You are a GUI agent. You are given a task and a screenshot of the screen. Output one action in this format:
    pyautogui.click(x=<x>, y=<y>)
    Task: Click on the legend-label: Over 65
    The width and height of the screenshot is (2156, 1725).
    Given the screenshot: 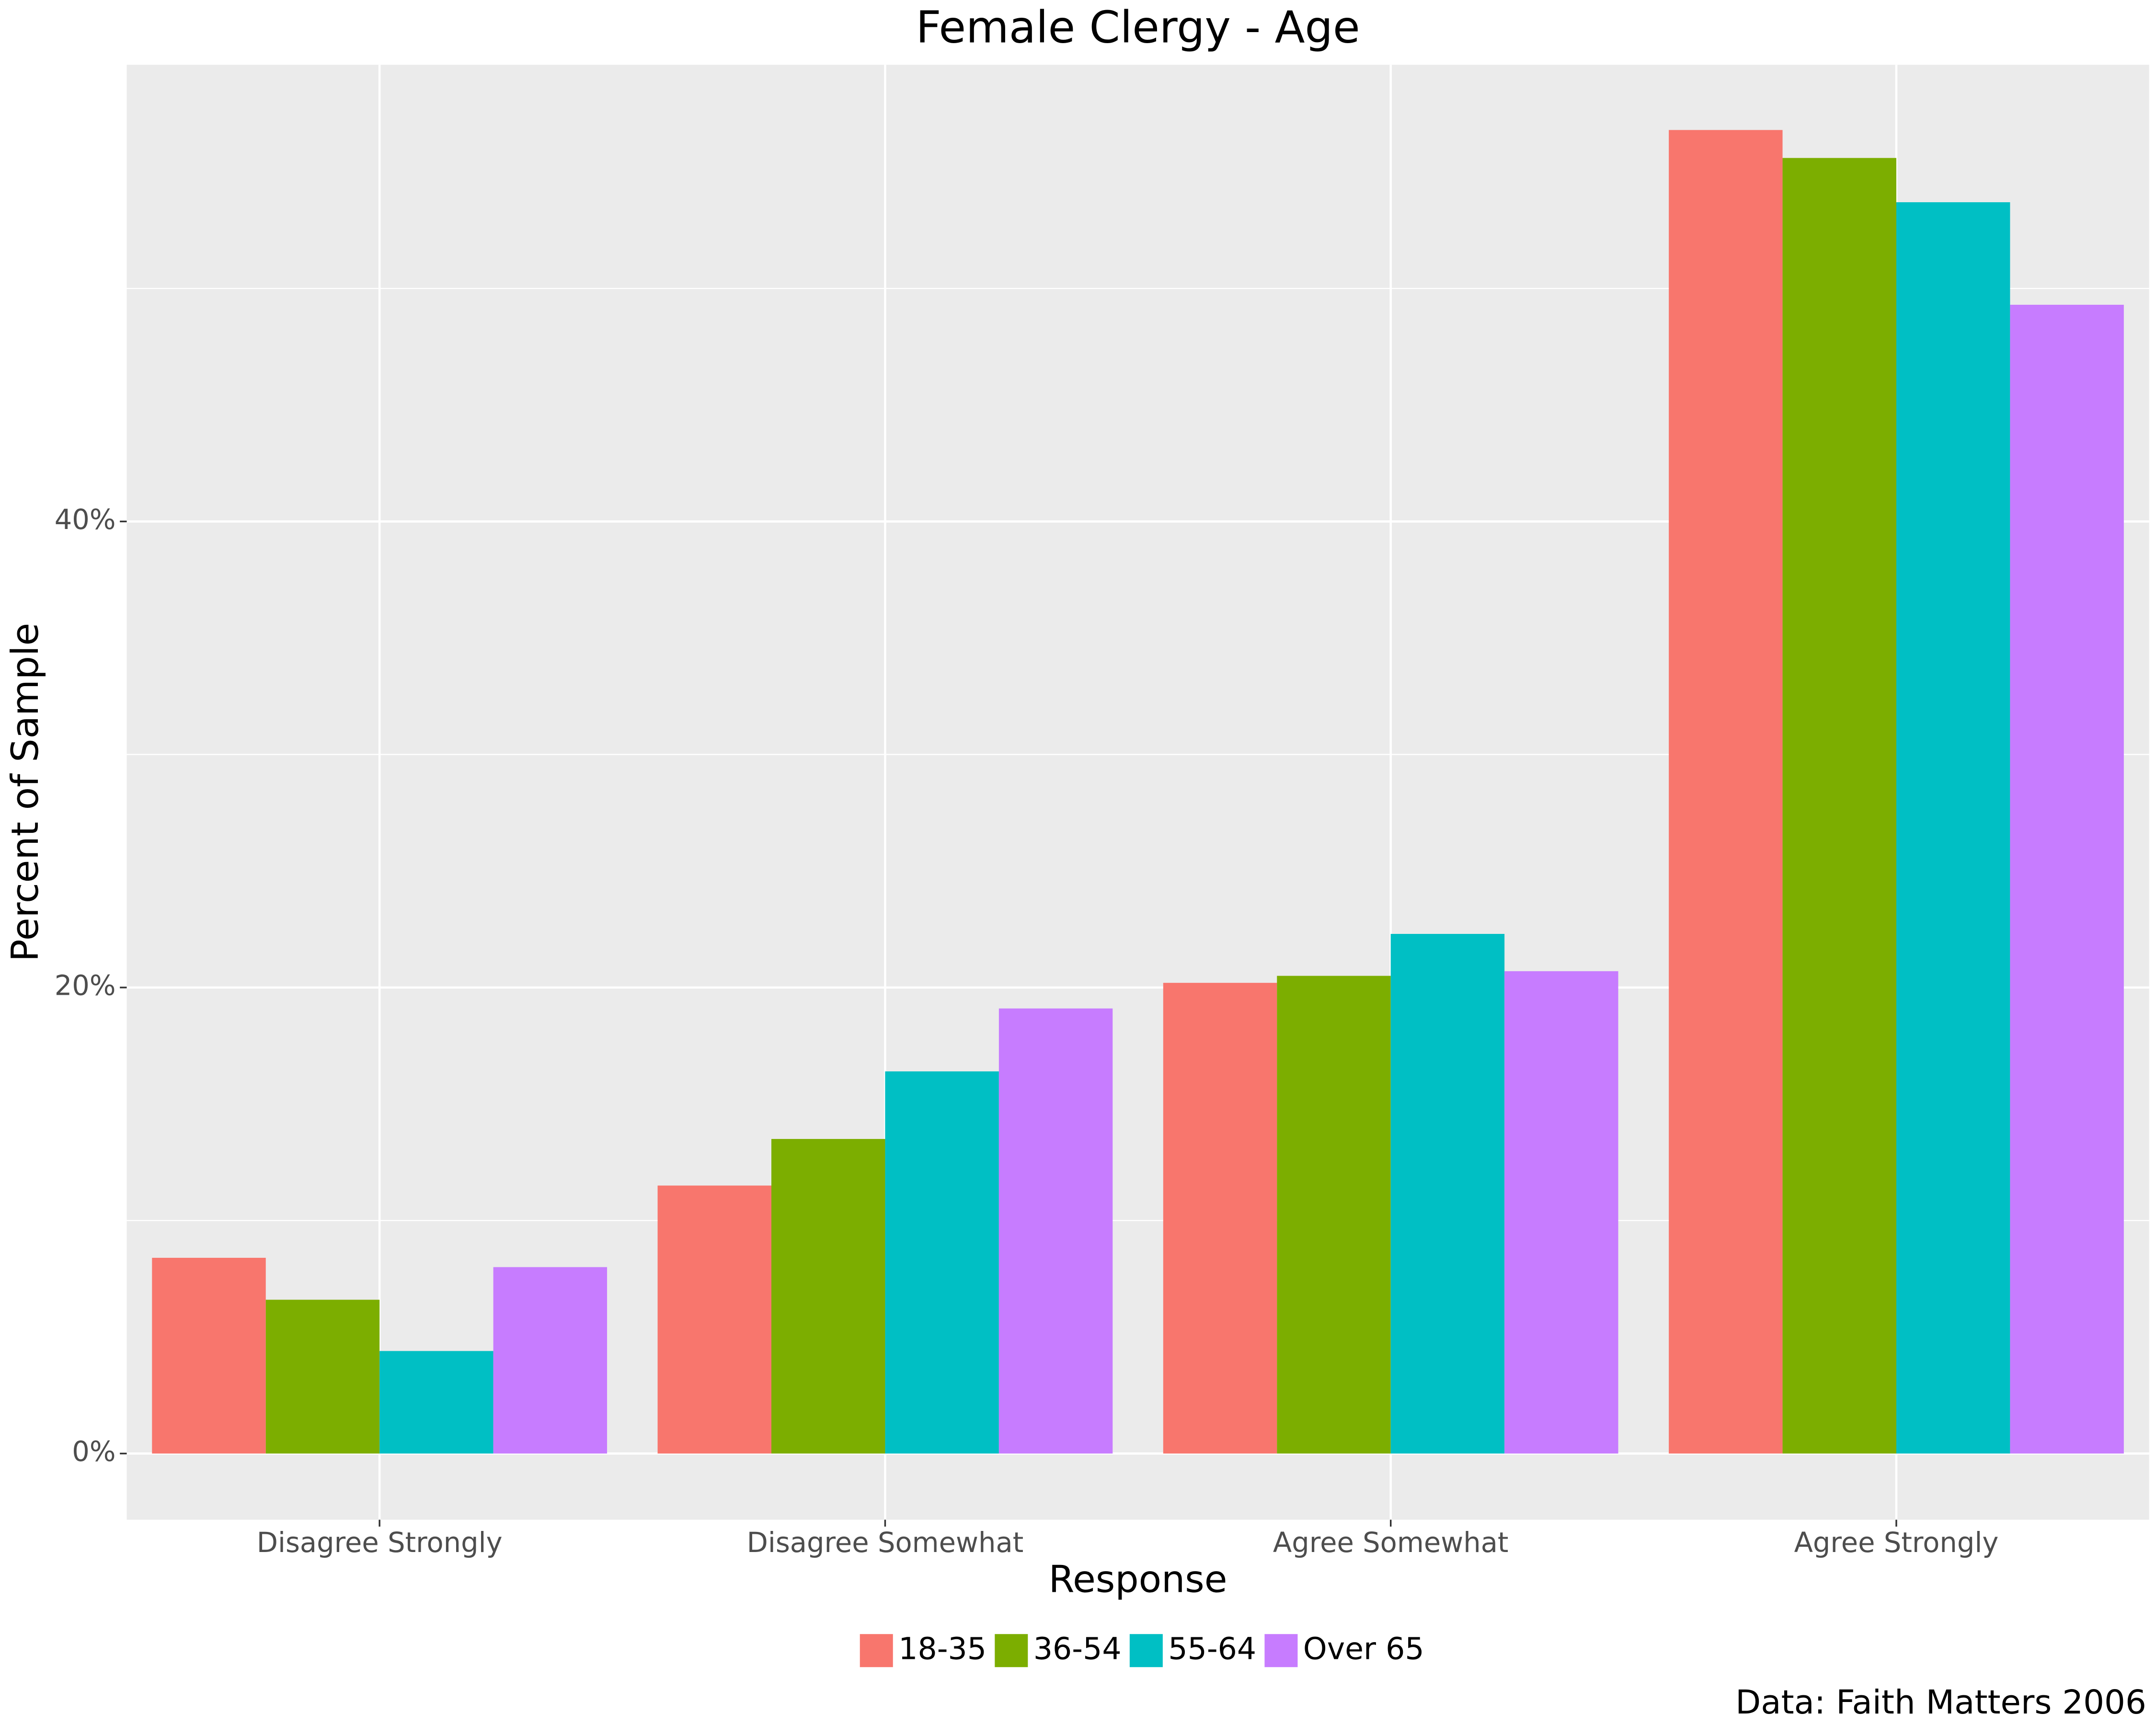 What is the action you would take?
    pyautogui.click(x=1363, y=1648)
    